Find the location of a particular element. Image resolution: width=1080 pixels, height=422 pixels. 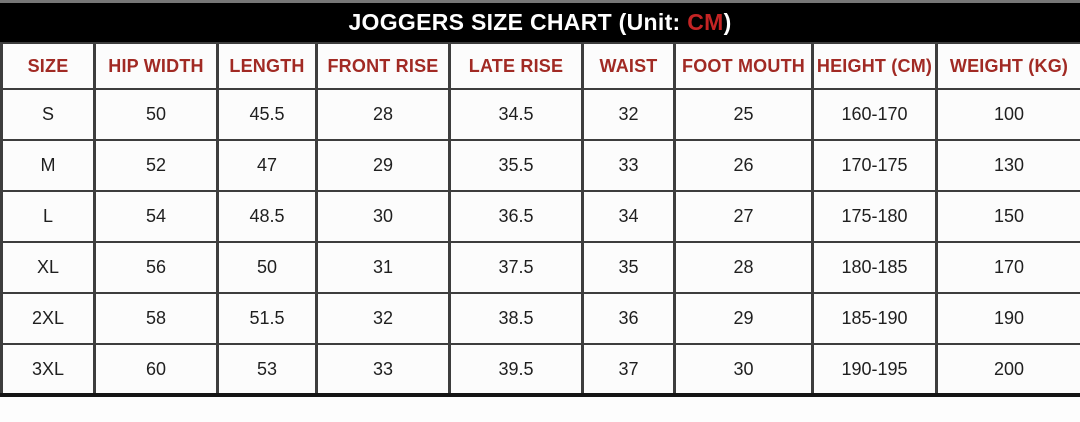

cell-hip-width-m: 52 is located at coordinates (156, 165).